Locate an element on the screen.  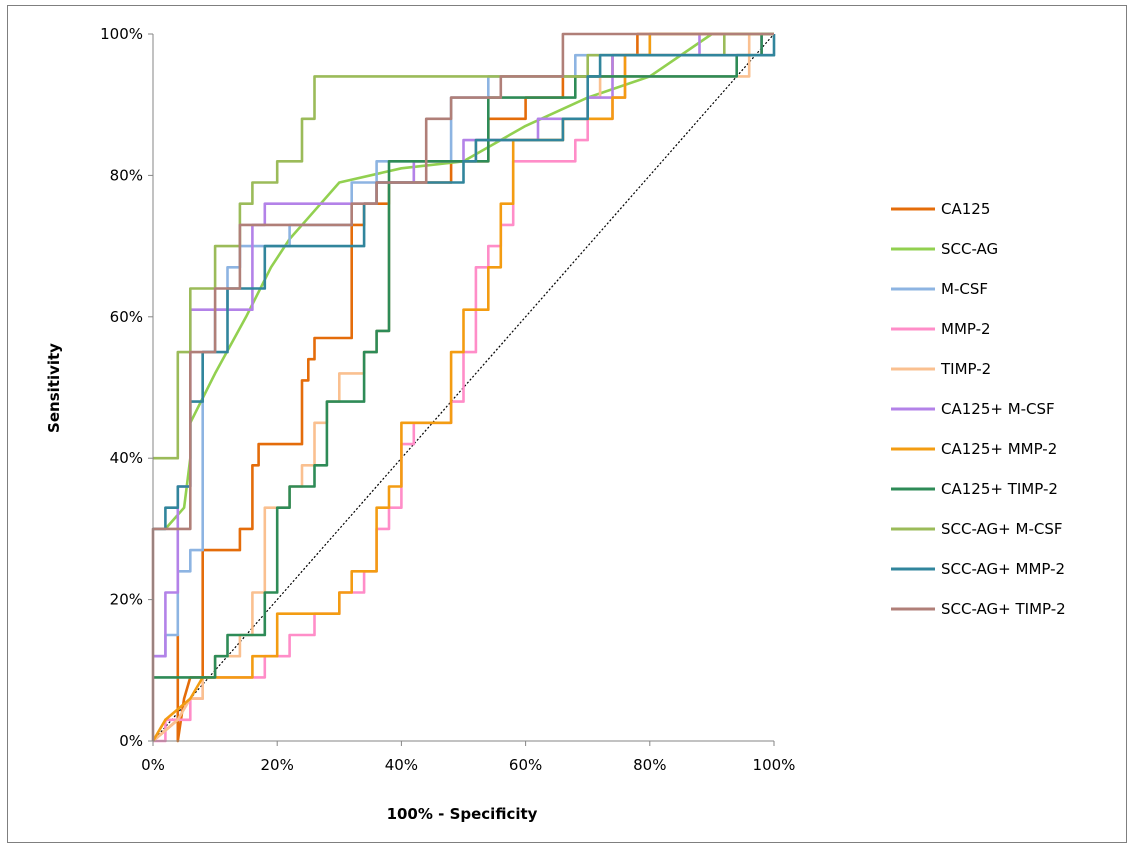
x-tick-label: 20% is located at coordinates (277, 765).